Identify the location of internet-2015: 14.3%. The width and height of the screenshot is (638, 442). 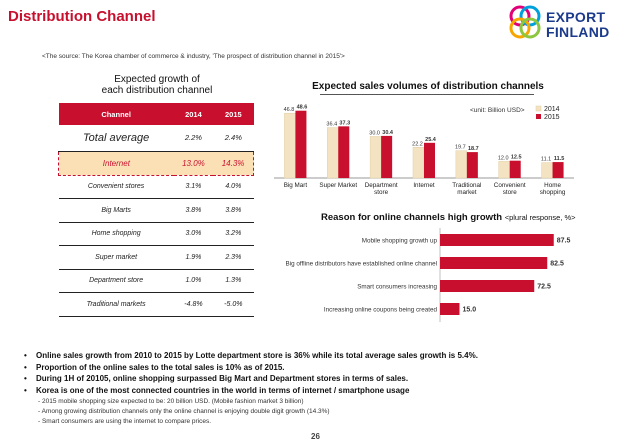
(234, 163).